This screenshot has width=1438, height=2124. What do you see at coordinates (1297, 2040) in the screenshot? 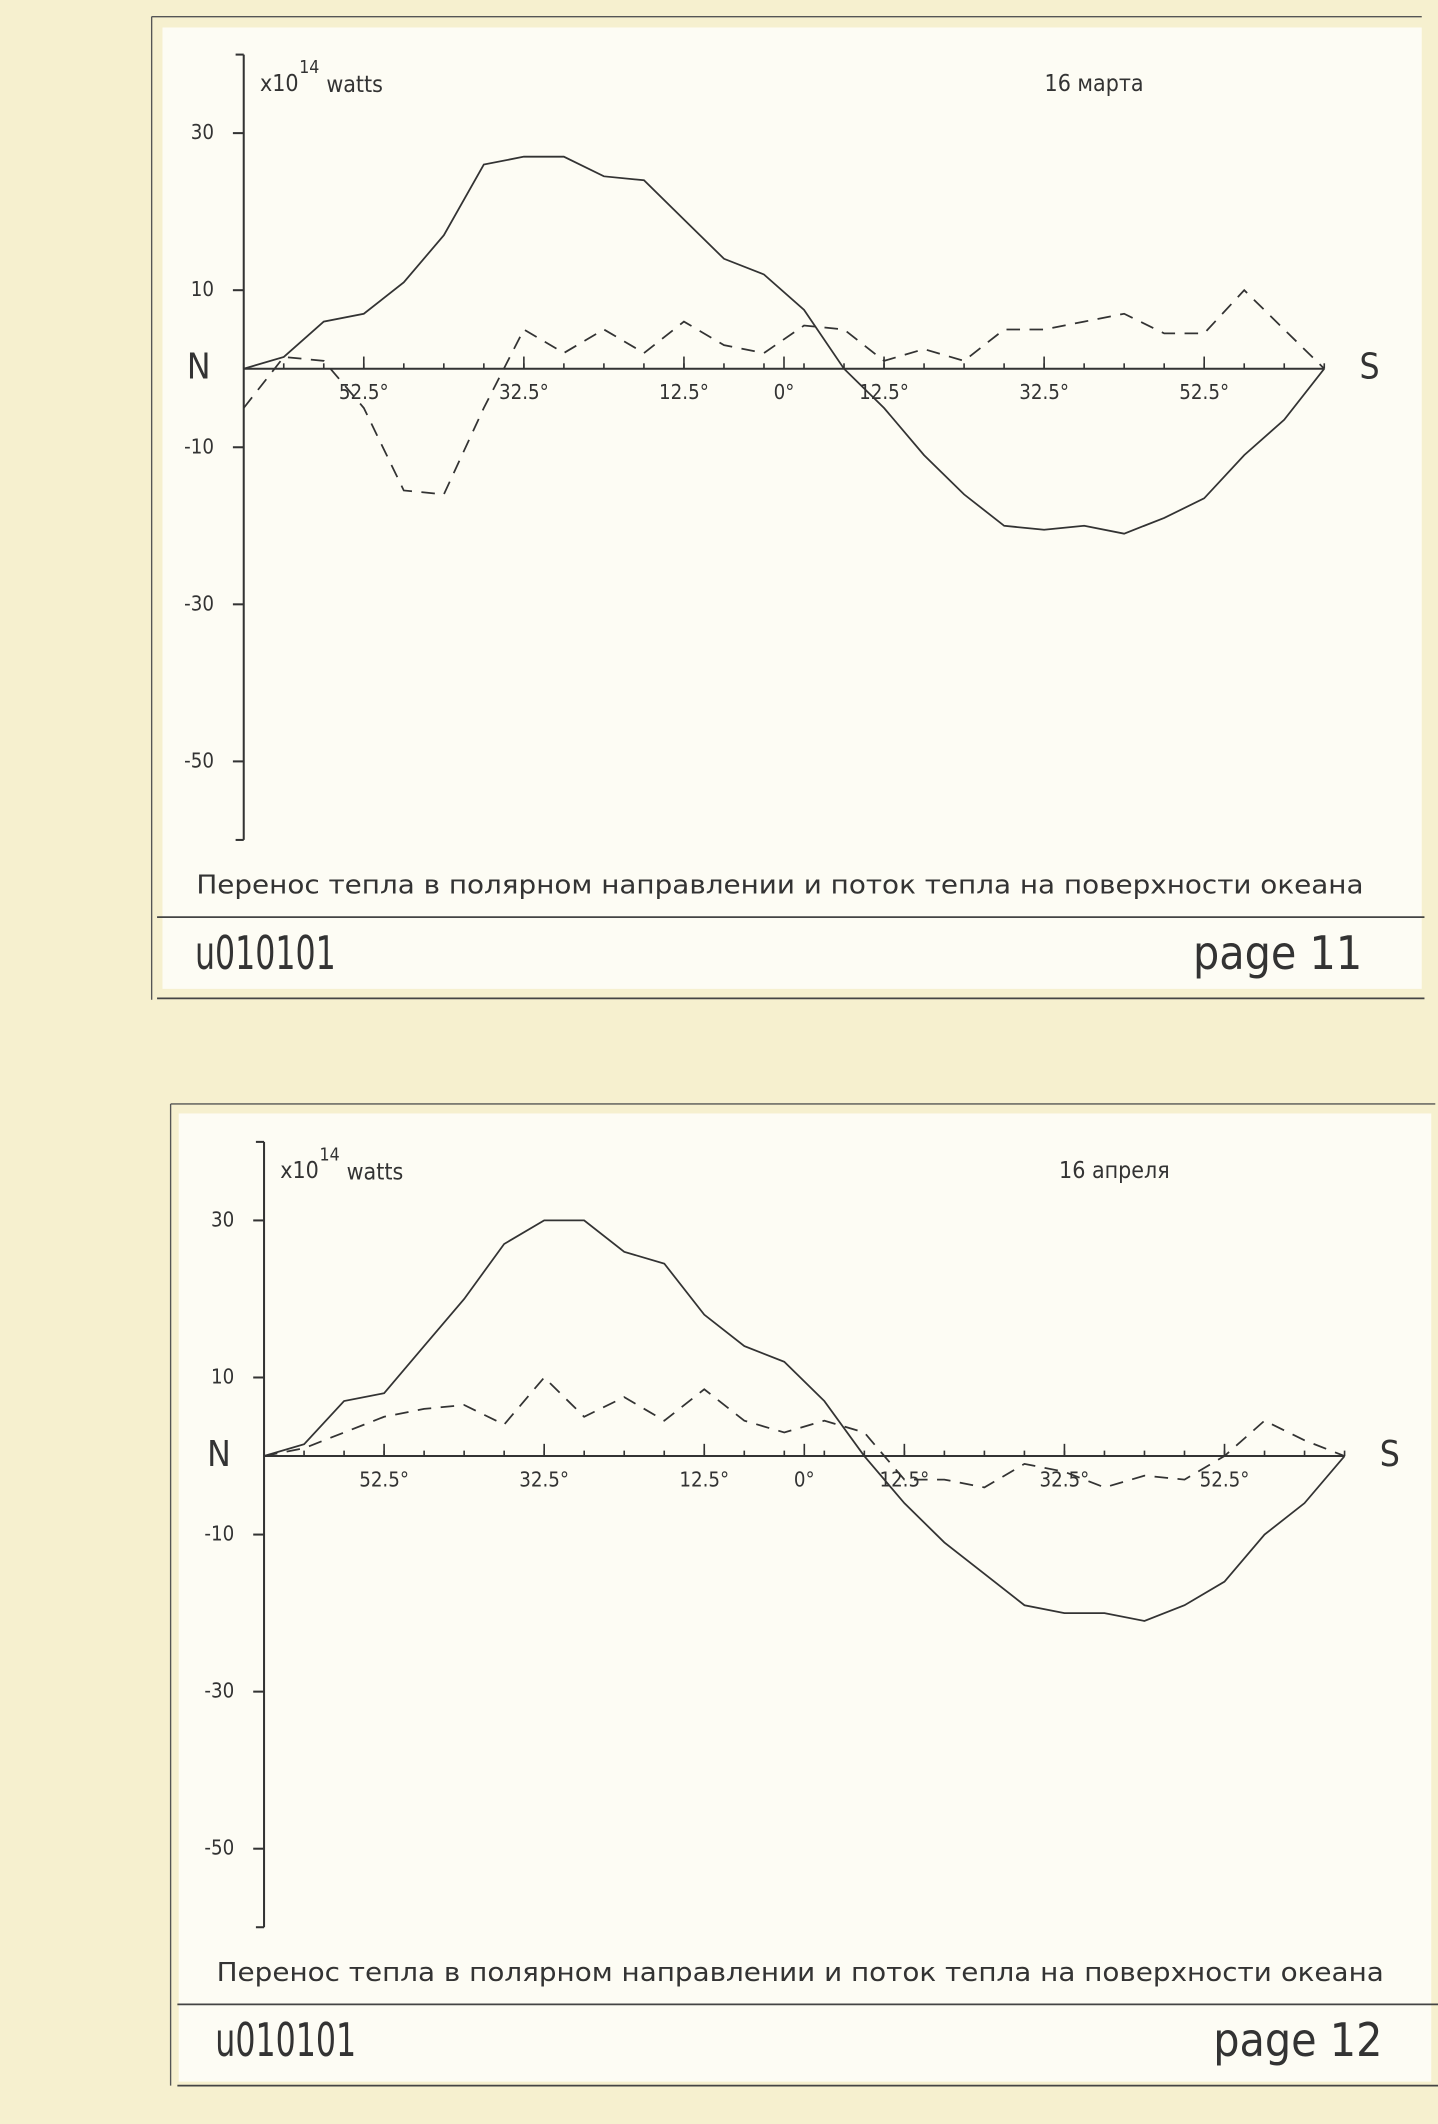
I see `footer-right: page 12` at bounding box center [1297, 2040].